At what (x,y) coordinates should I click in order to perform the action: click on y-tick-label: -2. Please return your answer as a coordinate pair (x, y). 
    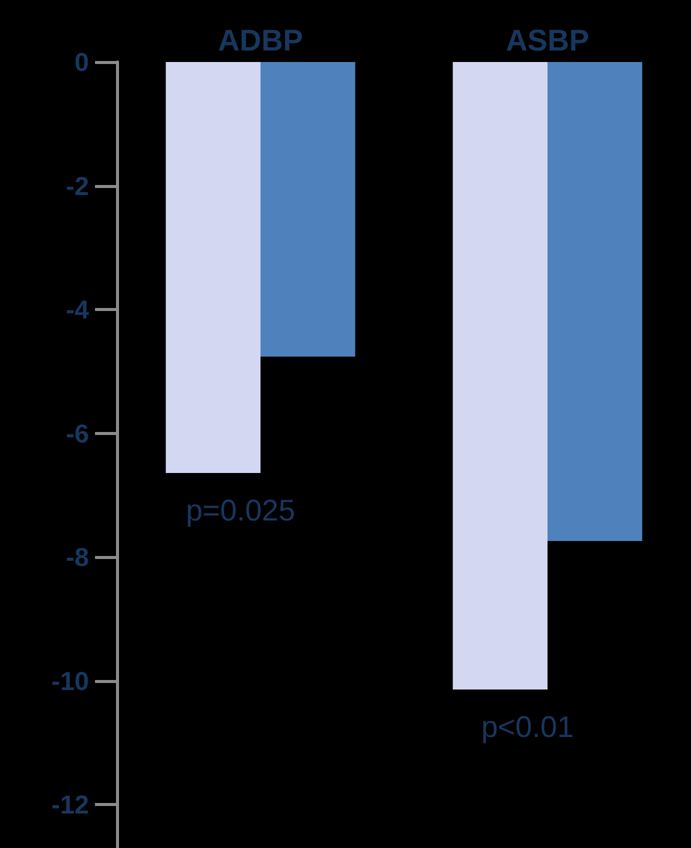
    Looking at the image, I should click on (77, 185).